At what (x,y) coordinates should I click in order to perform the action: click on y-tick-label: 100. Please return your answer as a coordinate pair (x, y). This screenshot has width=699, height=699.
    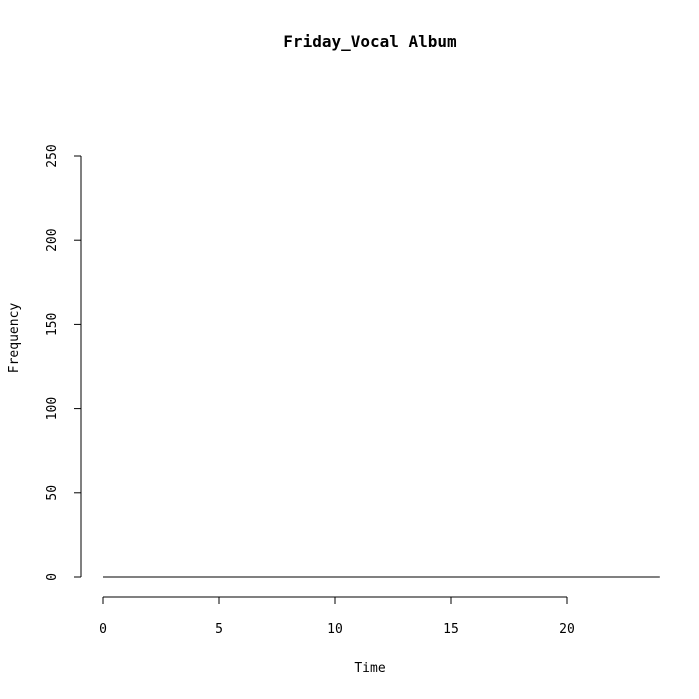
    Looking at the image, I should click on (52, 408).